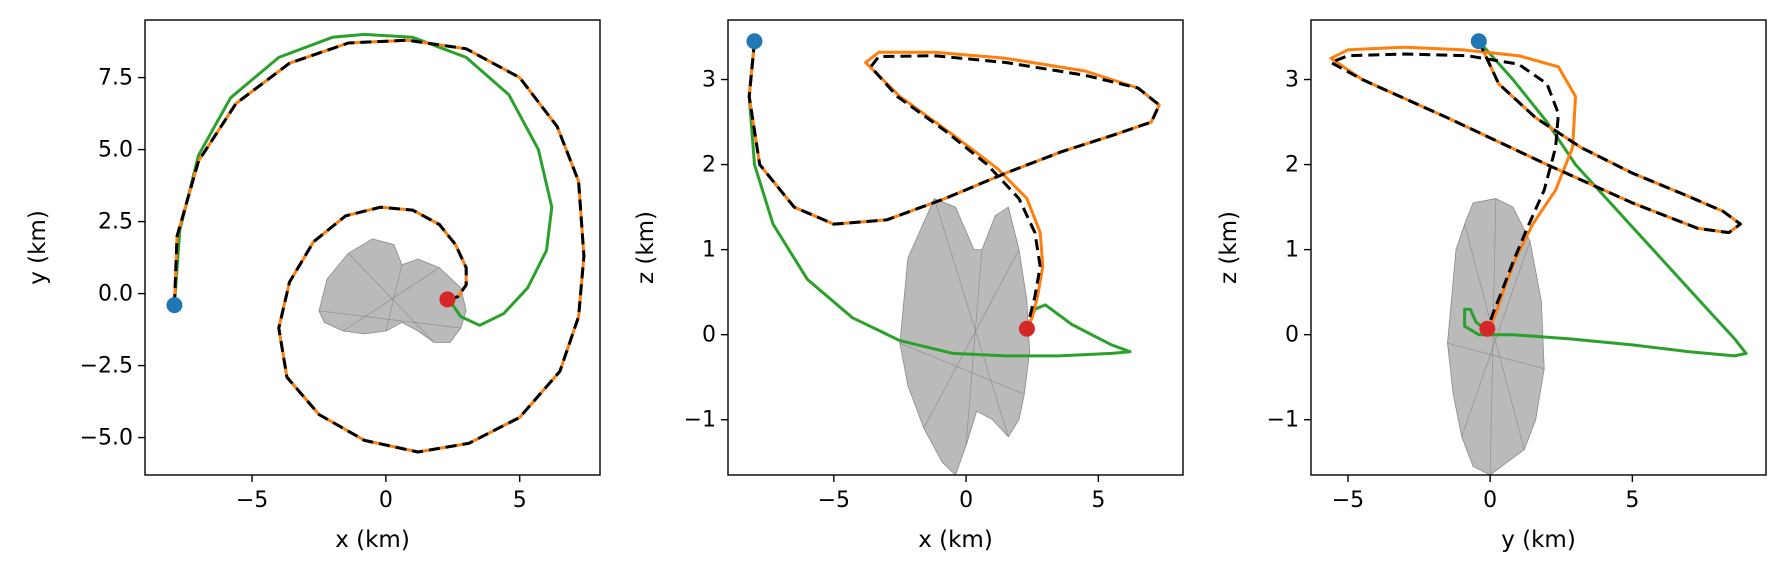 This screenshot has width=1780, height=582. What do you see at coordinates (1538, 540) in the screenshot?
I see `x-axis-label: y (km)` at bounding box center [1538, 540].